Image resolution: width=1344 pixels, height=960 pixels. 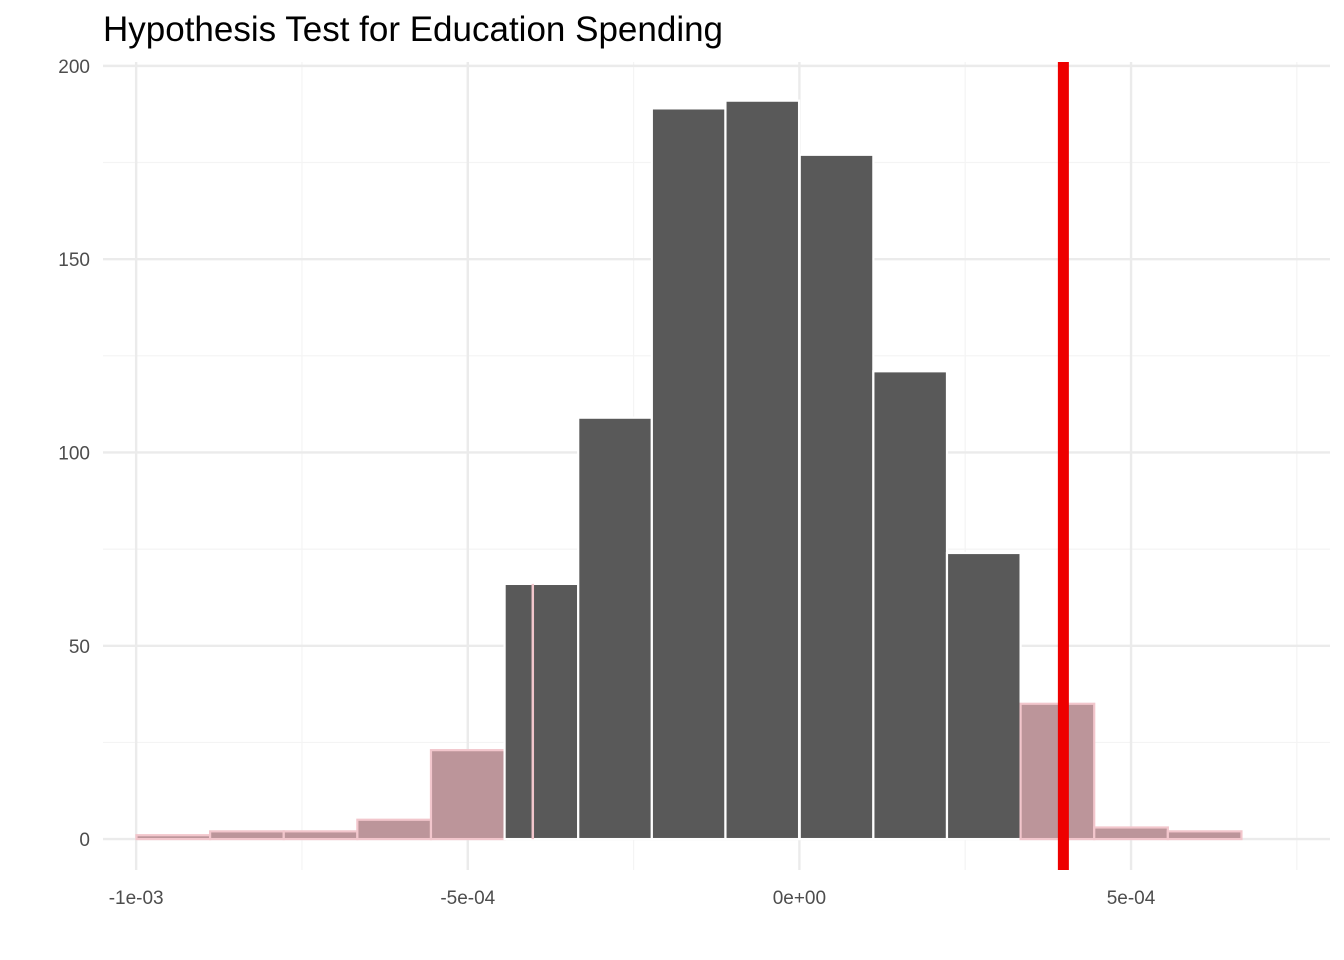 What do you see at coordinates (84, 840) in the screenshot?
I see `y-tick-label: 0` at bounding box center [84, 840].